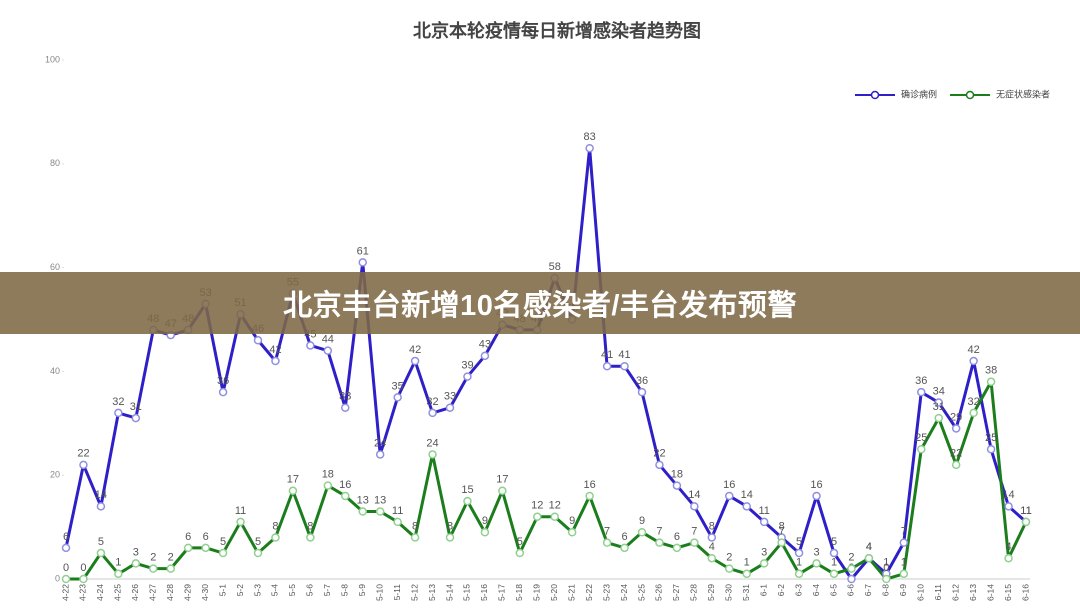 The image size is (1080, 608). Describe the element at coordinates (449, 592) in the screenshot. I see `x-tick-label: 5-14` at that location.